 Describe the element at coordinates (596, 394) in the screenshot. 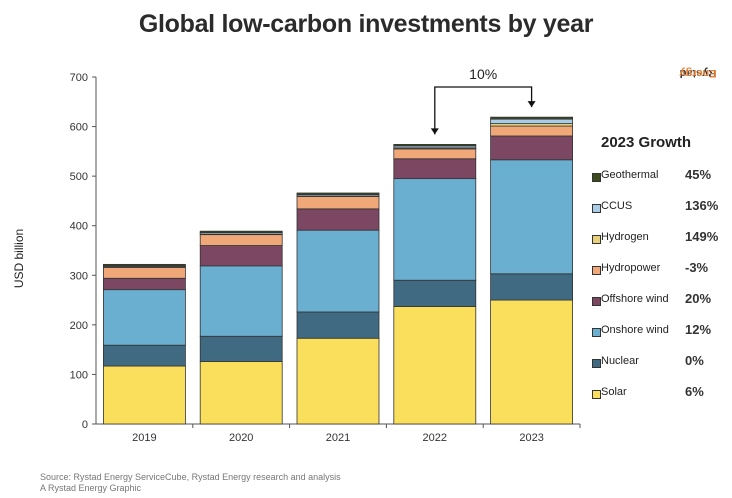

I see `legend-swatch-solar` at that location.